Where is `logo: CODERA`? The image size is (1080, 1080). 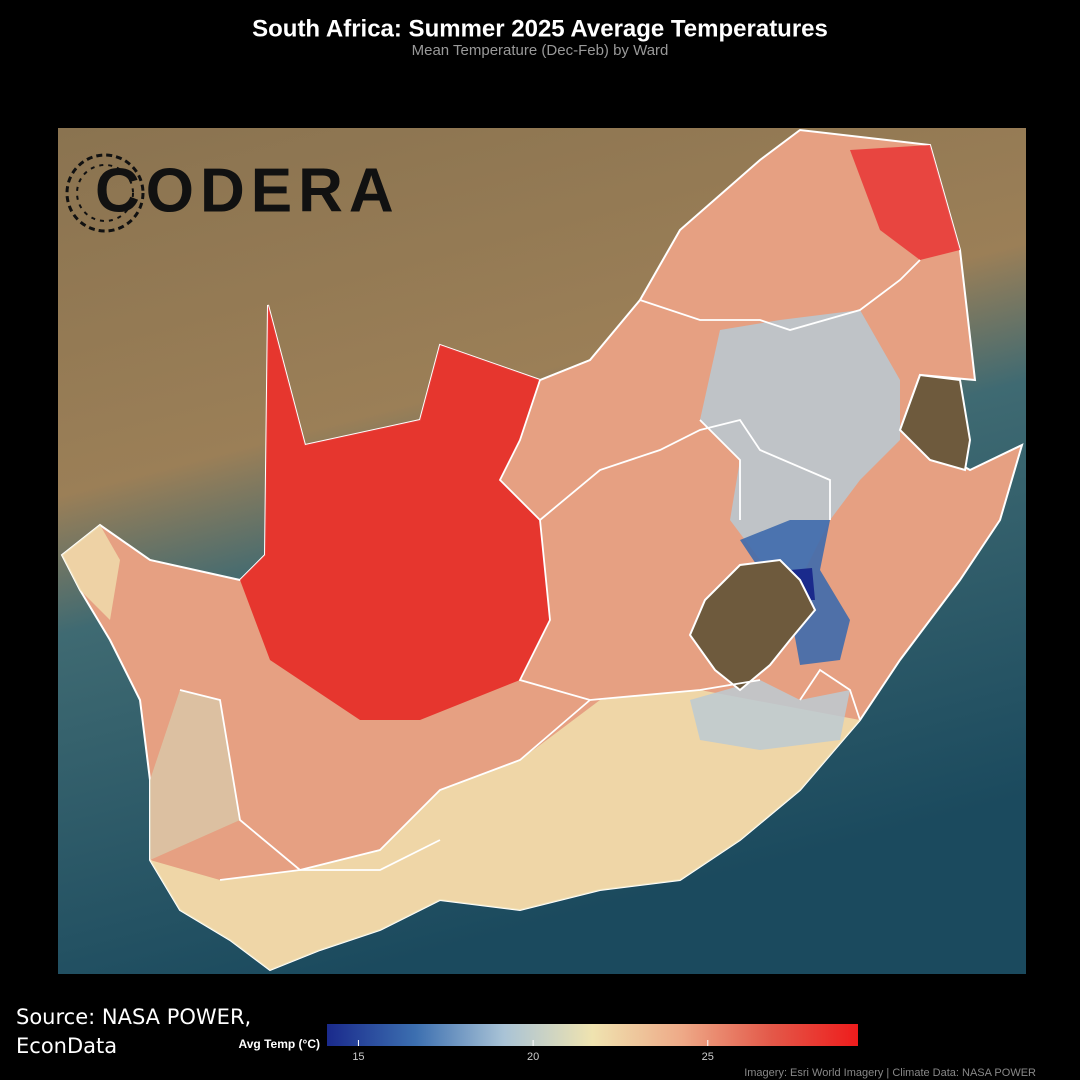
logo: CODERA is located at coordinates (232, 193).